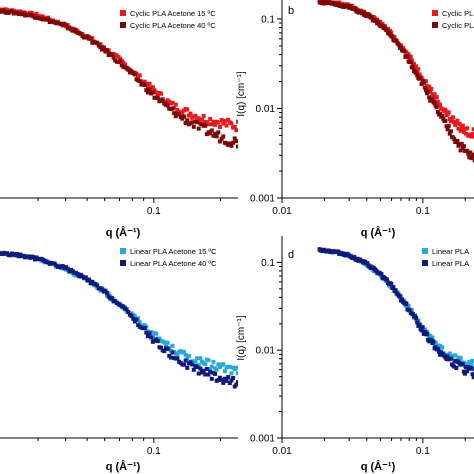 Image resolution: width=474 pixels, height=474 pixels. I want to click on y-tick-label: 0.1, so click(268, 19).